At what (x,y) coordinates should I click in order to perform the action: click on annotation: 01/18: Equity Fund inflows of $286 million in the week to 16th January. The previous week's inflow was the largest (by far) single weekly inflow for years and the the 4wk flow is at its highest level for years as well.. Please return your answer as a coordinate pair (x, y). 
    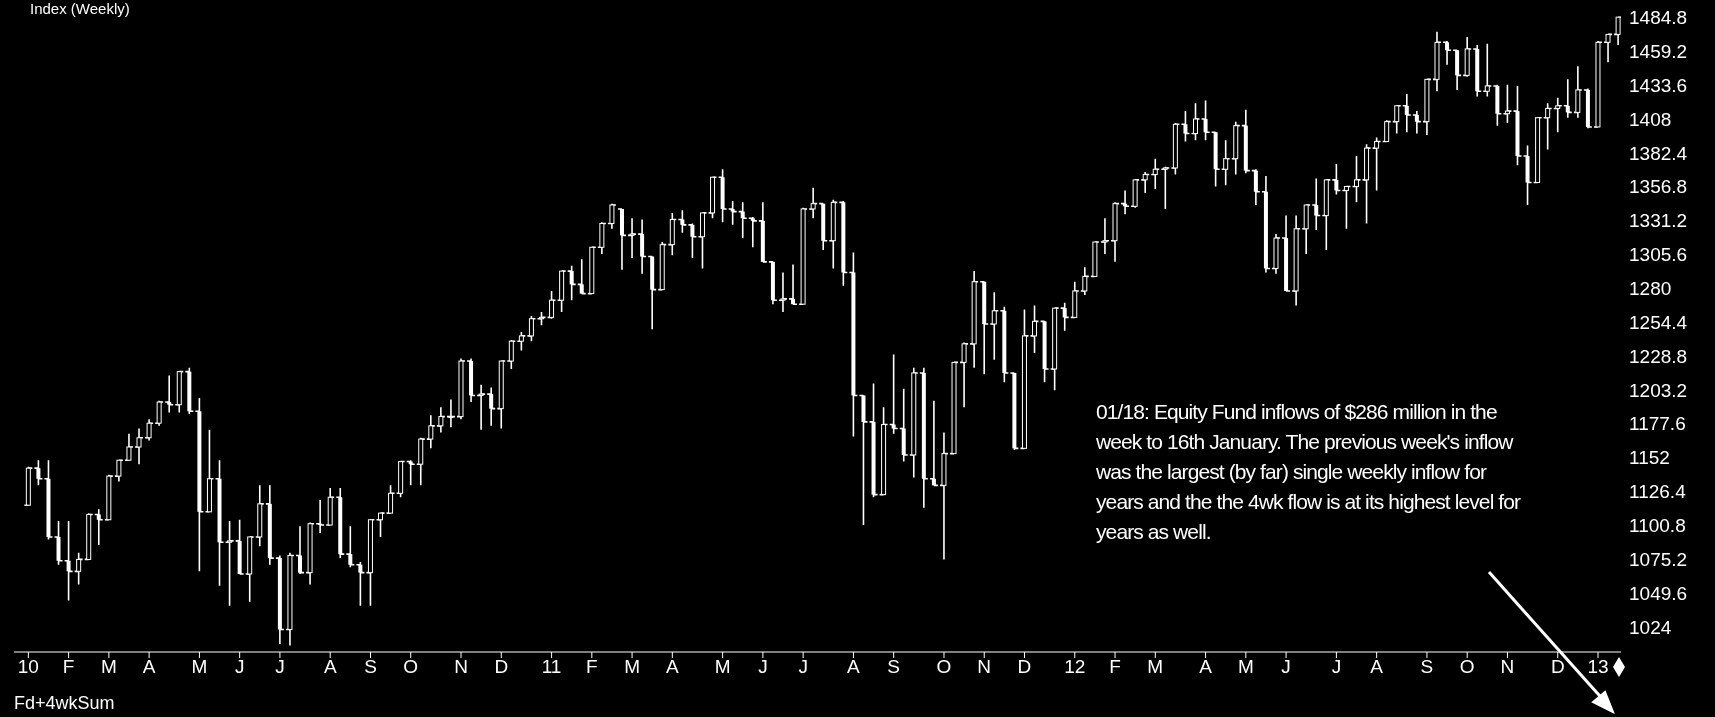
    Looking at the image, I should click on (1309, 472).